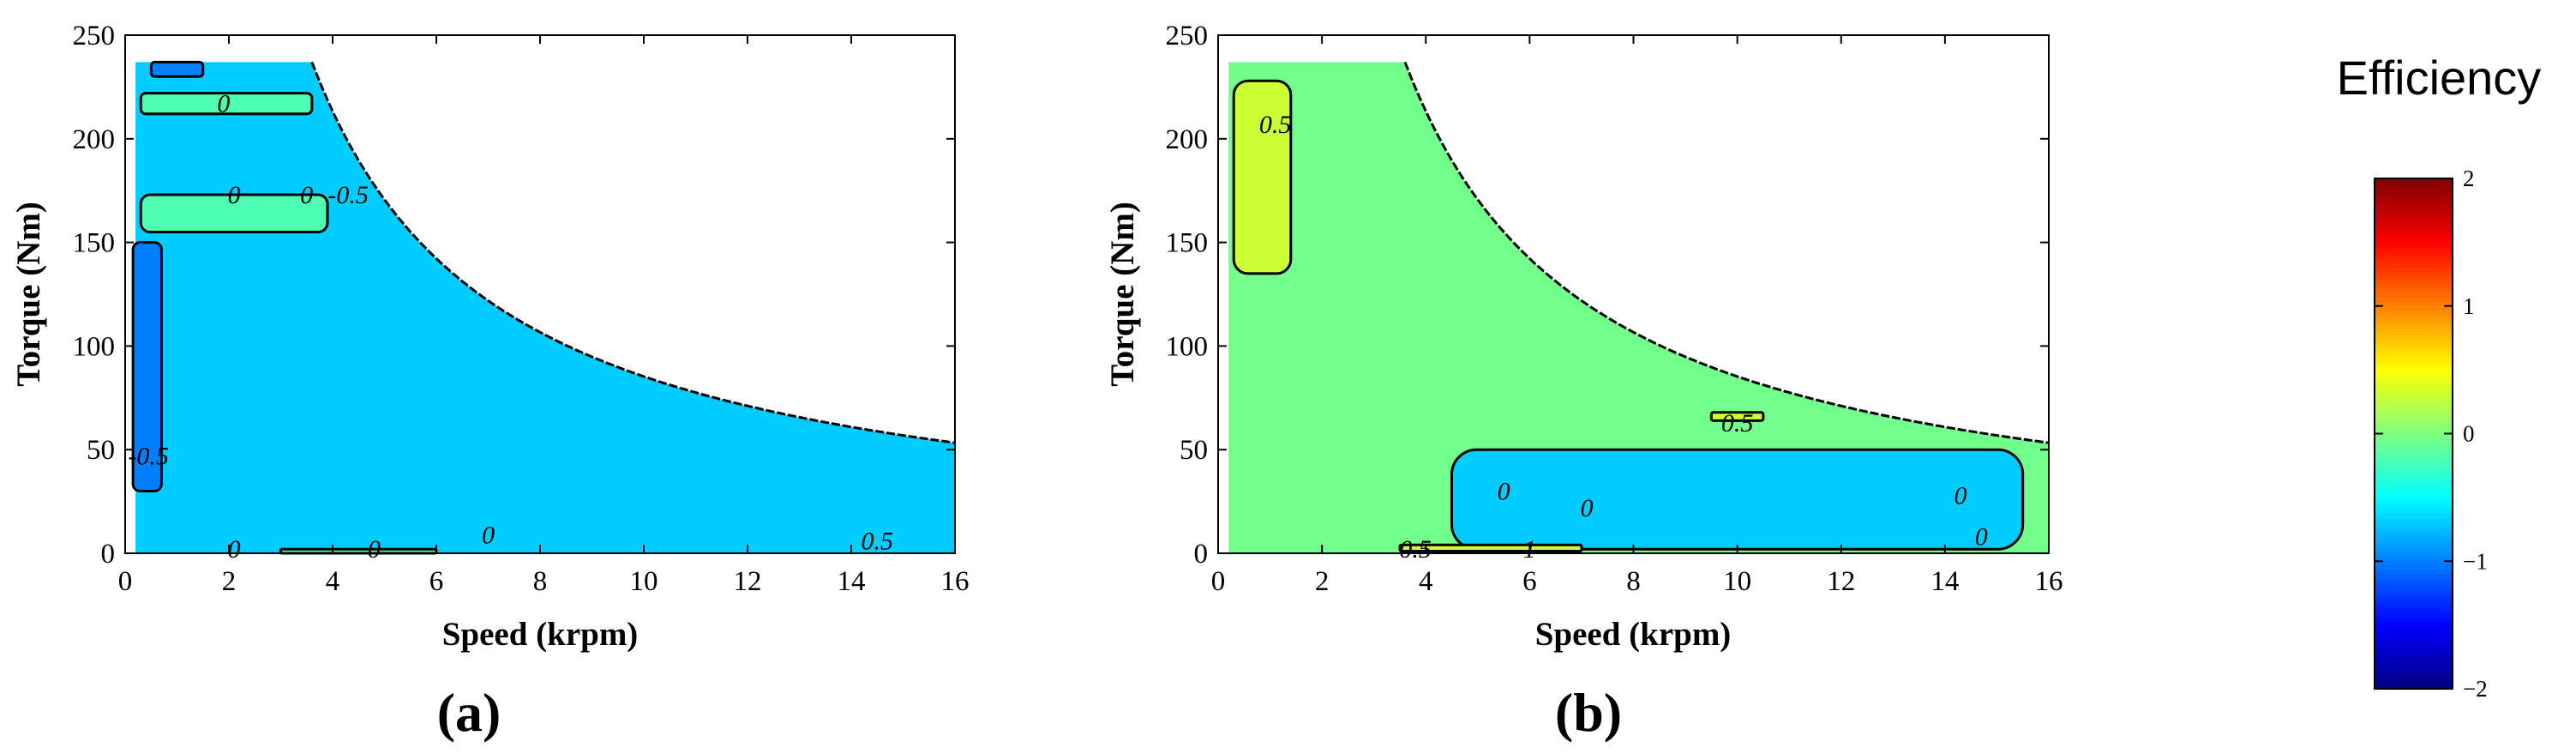 Image resolution: width=2576 pixels, height=754 pixels. I want to click on panel-a-y-tick-label-5: 250, so click(94, 36).